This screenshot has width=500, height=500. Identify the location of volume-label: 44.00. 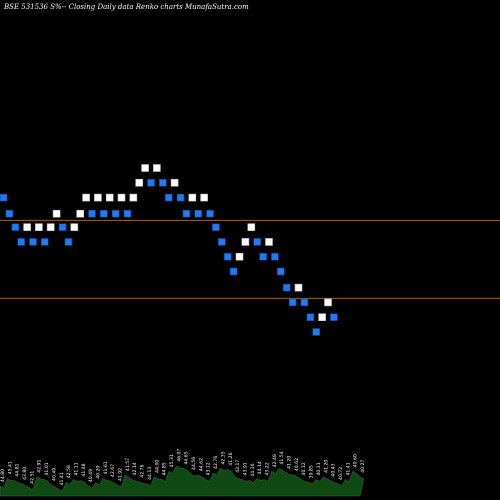
(157, 466).